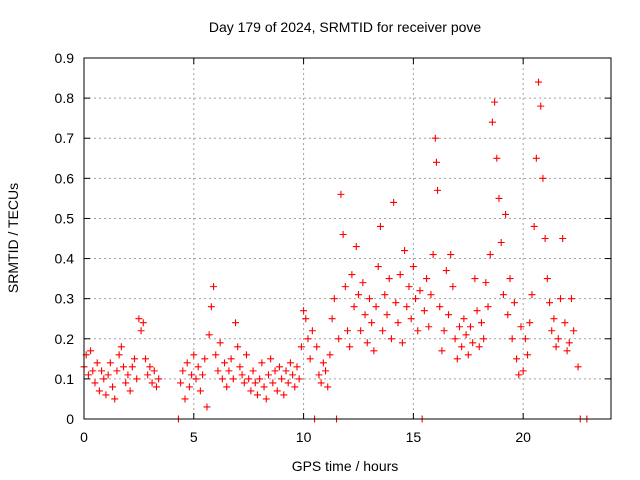 This screenshot has height=480, width=640. Describe the element at coordinates (65, 138) in the screenshot. I see `y-tick-label: 0.7` at that location.